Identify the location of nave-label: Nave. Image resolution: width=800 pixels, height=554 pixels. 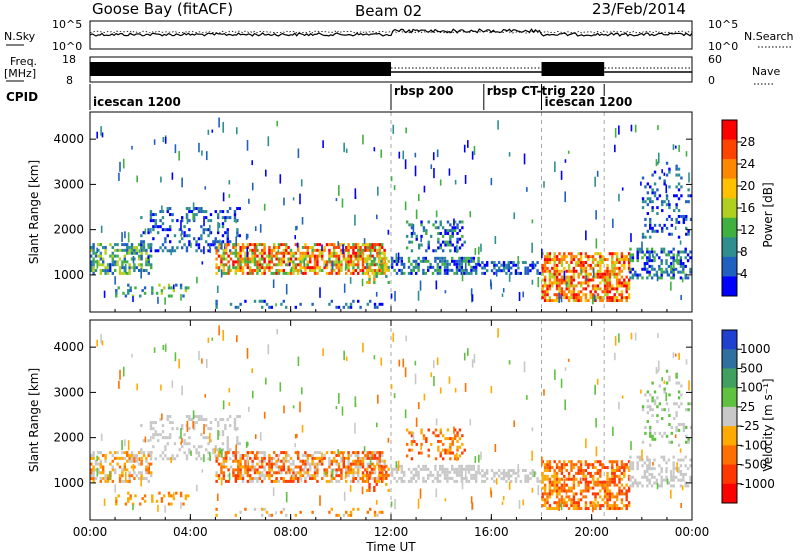
(766, 71).